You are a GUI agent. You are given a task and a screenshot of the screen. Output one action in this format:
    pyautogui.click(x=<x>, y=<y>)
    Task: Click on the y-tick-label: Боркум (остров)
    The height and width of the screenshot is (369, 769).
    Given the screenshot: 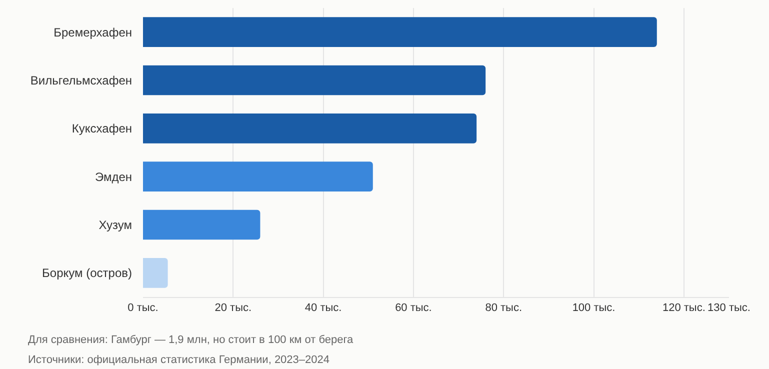 What is the action you would take?
    pyautogui.click(x=87, y=273)
    